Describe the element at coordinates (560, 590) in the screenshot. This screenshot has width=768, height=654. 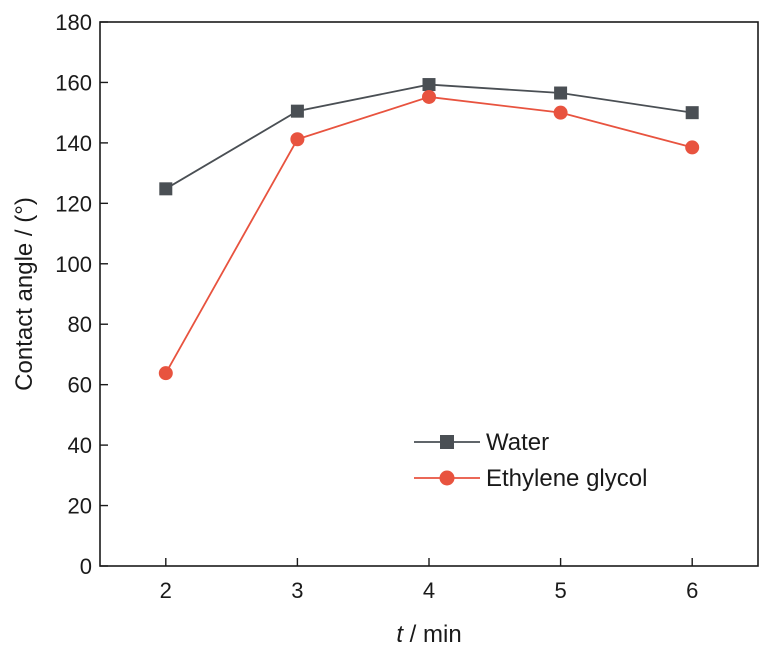
I see `x-tick-label: 5` at that location.